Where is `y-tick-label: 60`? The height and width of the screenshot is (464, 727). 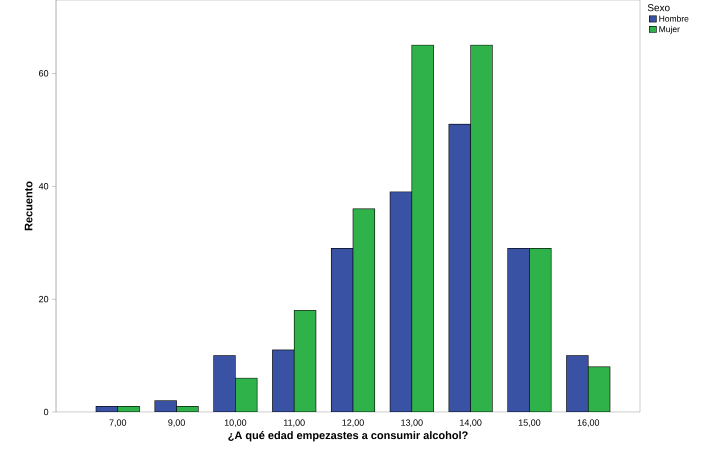
y-tick-label: 60 is located at coordinates (43, 73).